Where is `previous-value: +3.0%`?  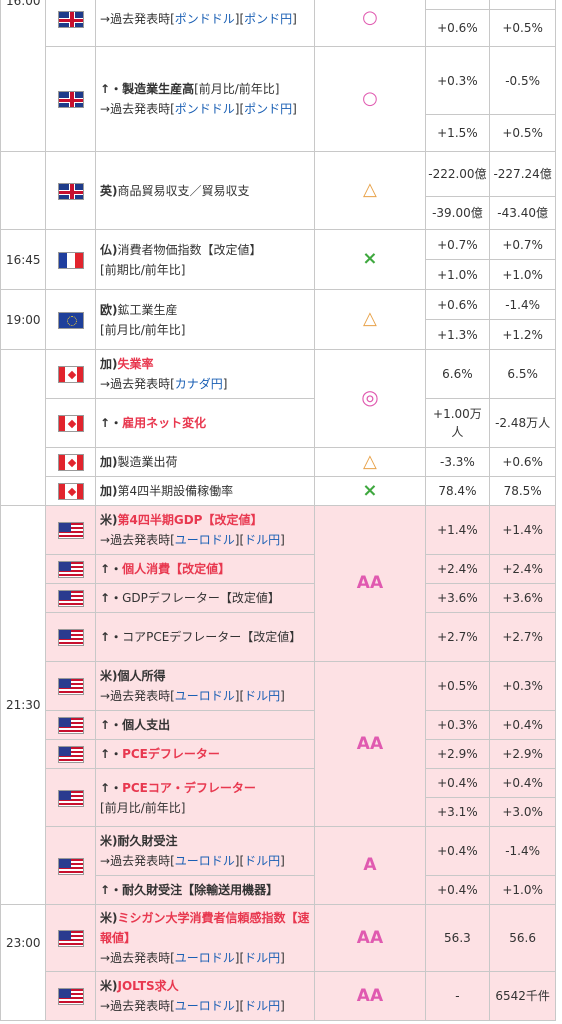 previous-value: +3.0% is located at coordinates (522, 812).